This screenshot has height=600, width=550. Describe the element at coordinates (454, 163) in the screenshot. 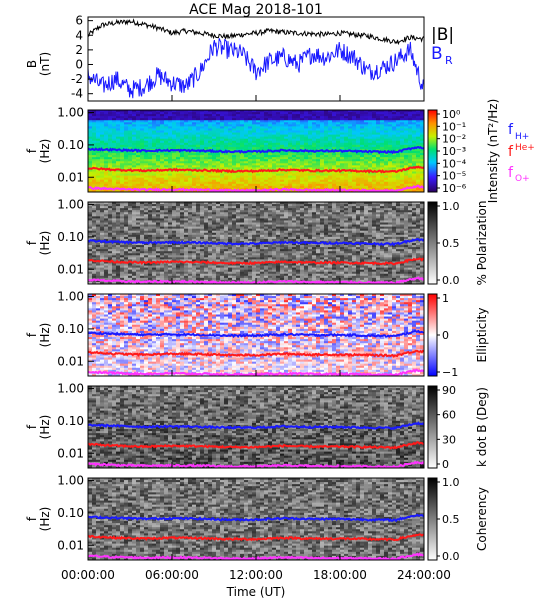

I see `colorbar-tick-label: 10⁻⁴` at that location.